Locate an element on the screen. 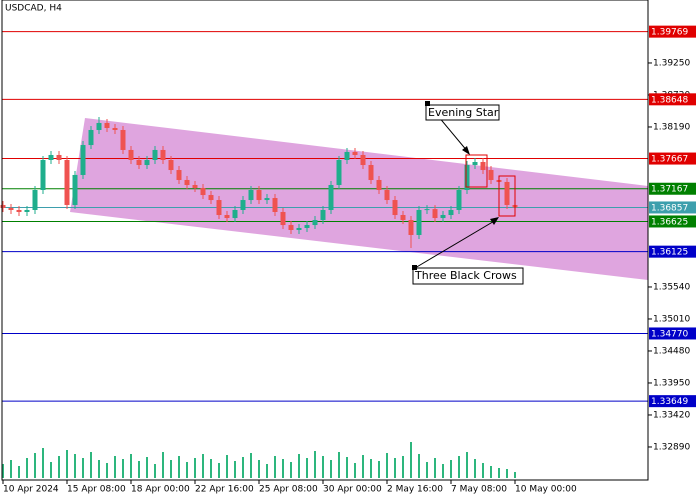  x-tick-label: 15 Apr 08:00 is located at coordinates (96, 490).